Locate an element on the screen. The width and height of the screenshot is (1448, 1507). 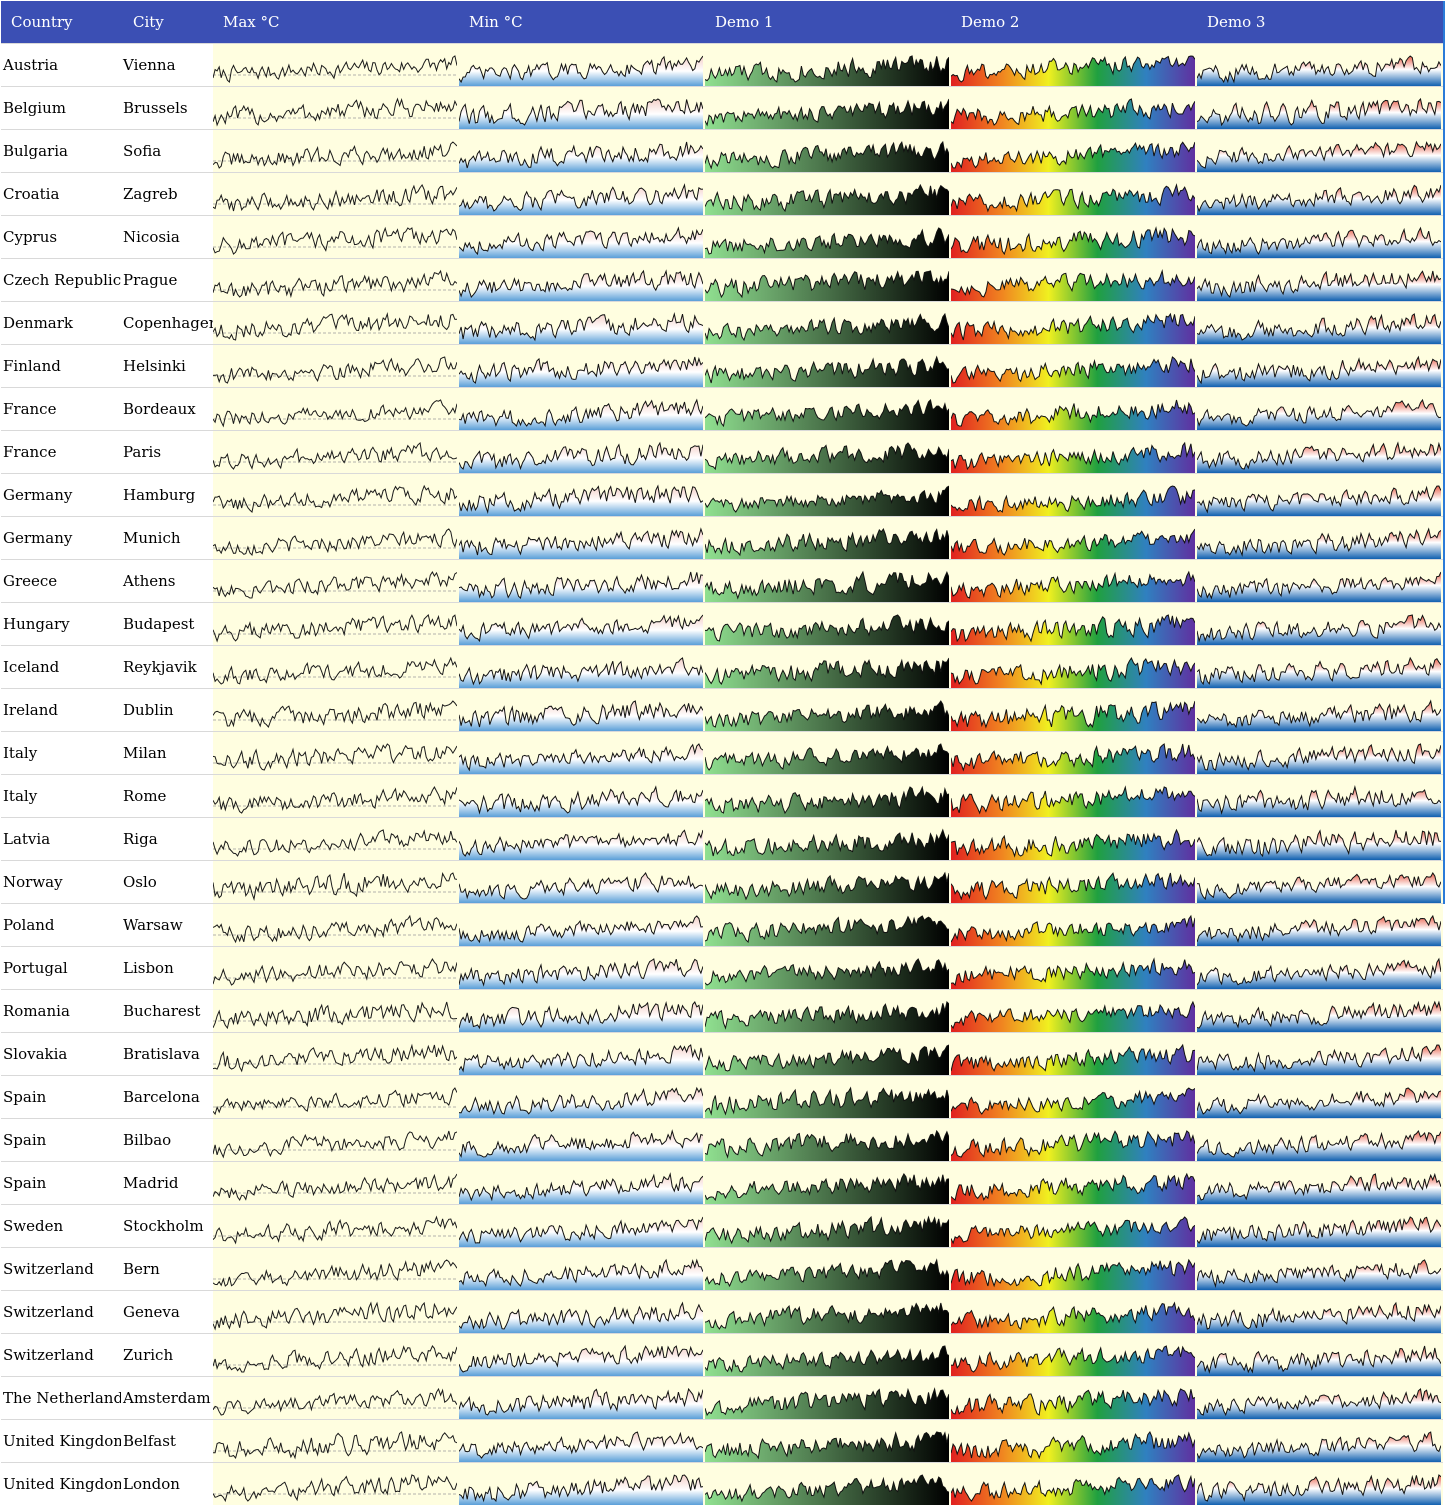
city-cell: Zurich is located at coordinates (167, 1355).